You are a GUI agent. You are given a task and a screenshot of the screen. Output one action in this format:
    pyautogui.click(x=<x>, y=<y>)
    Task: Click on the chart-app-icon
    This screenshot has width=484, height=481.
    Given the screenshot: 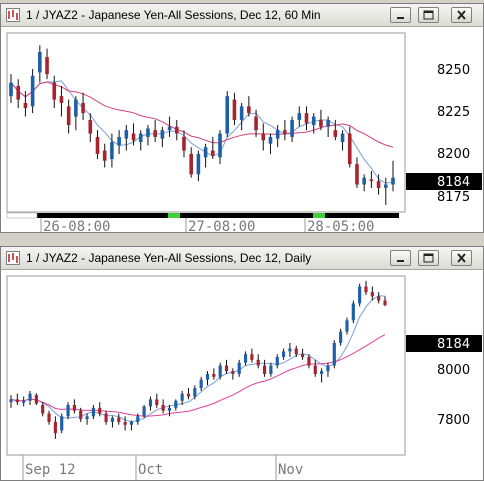 What is the action you would take?
    pyautogui.click(x=13, y=258)
    